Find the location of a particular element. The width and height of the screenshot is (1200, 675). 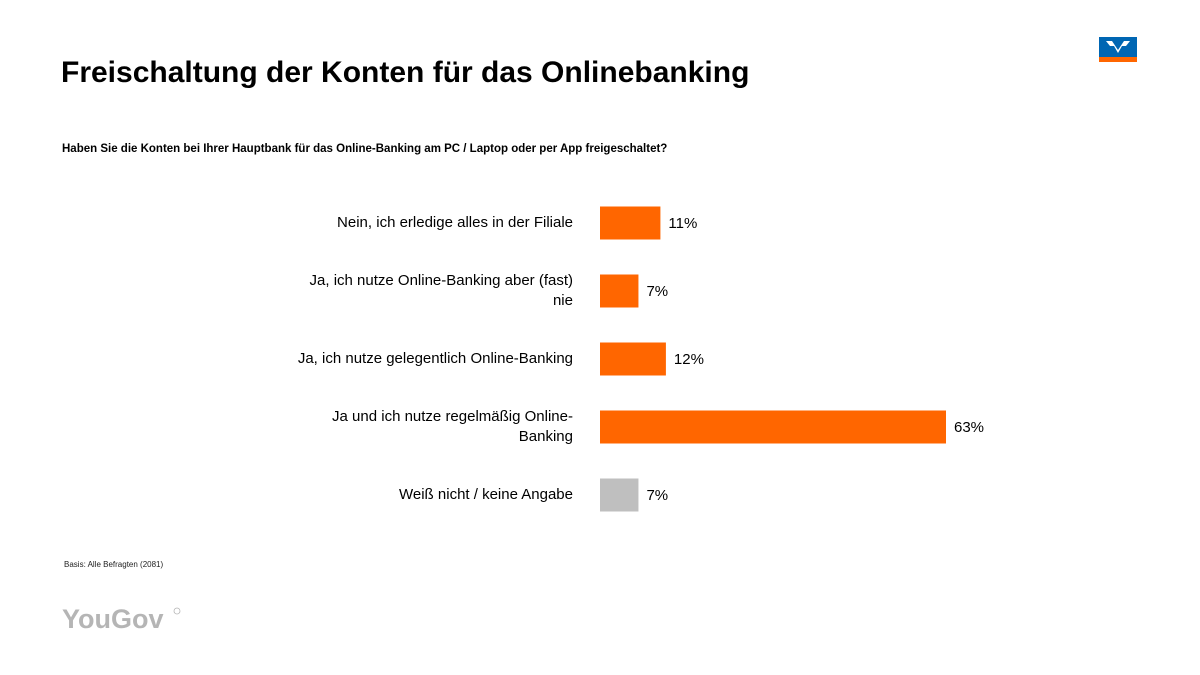

data-label: 12% is located at coordinates (689, 359).